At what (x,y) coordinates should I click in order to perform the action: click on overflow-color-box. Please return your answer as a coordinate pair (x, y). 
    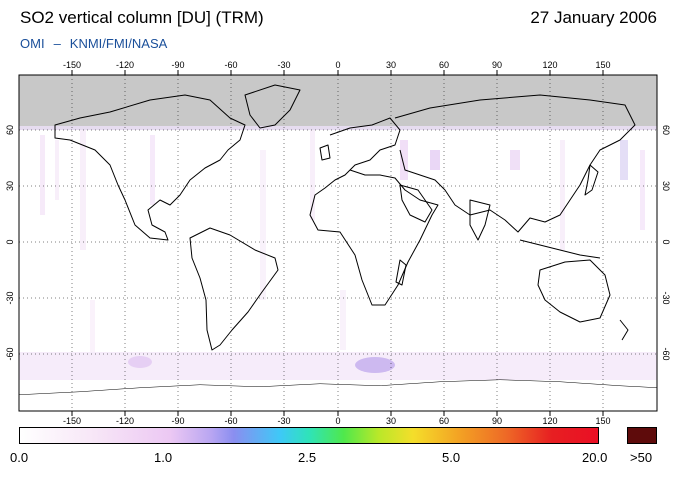
    Looking at the image, I should click on (642, 435).